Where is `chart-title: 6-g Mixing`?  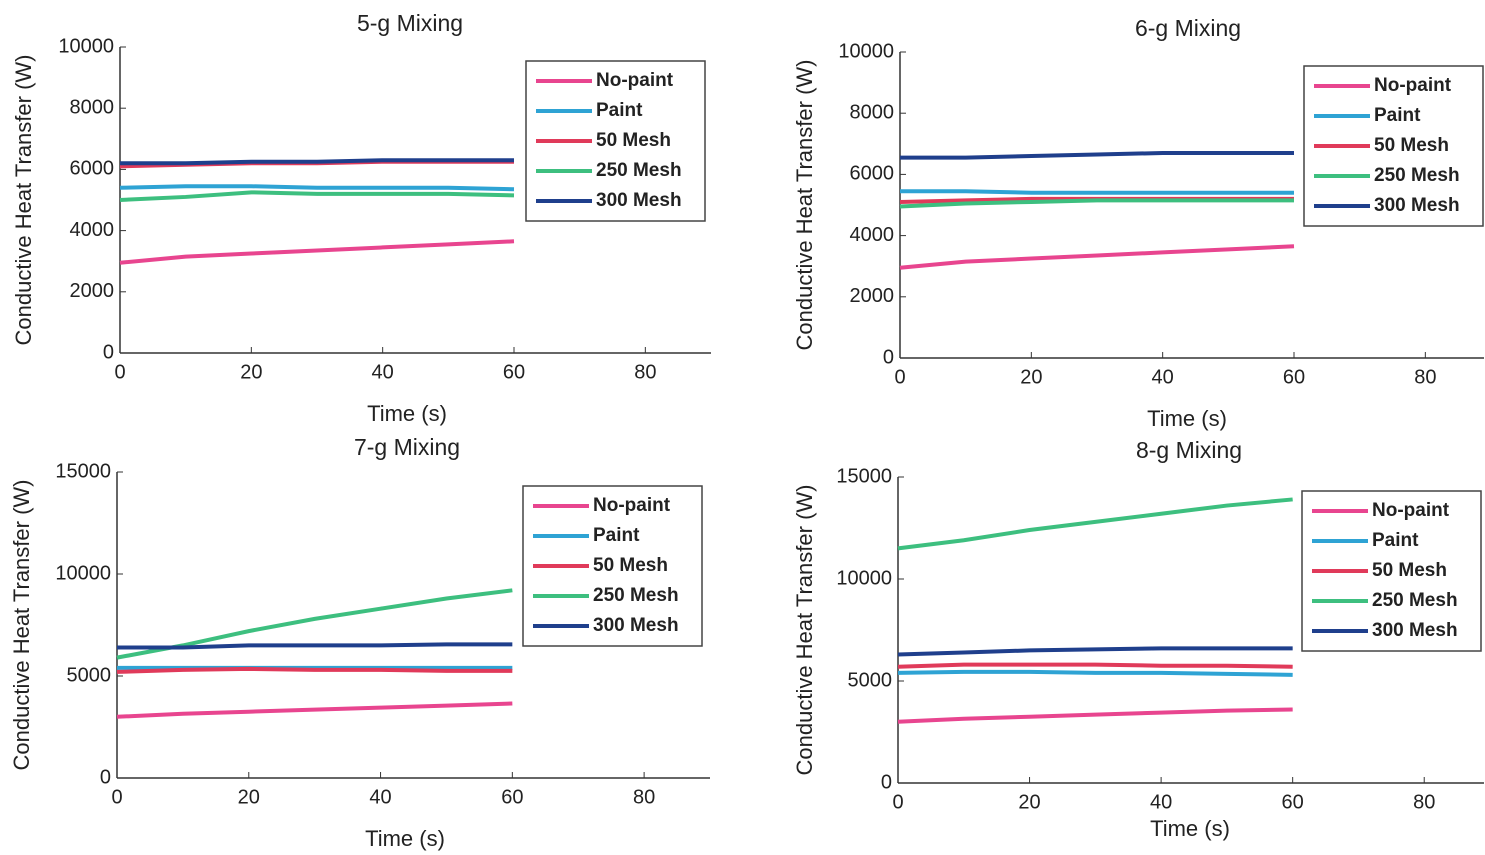 chart-title: 6-g Mixing is located at coordinates (1188, 28).